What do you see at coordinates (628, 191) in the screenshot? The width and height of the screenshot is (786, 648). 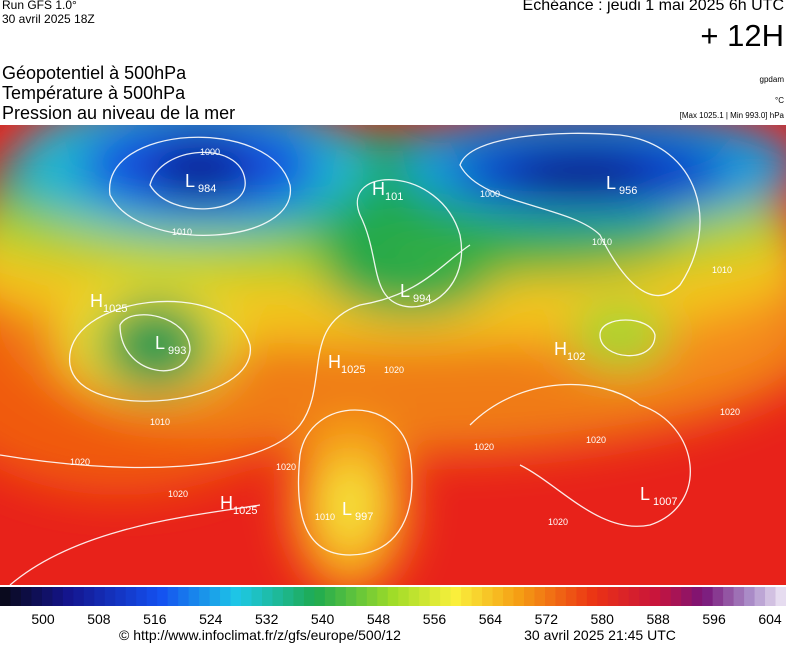 I see `center-value: 956` at bounding box center [628, 191].